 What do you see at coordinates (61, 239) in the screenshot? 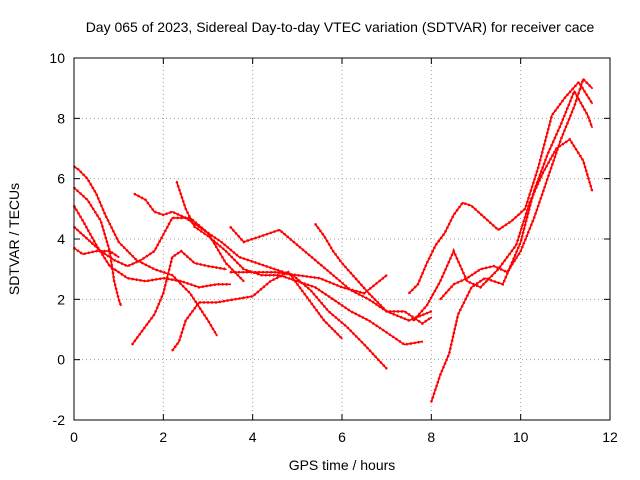
I see `y-tick-label: 4` at bounding box center [61, 239].